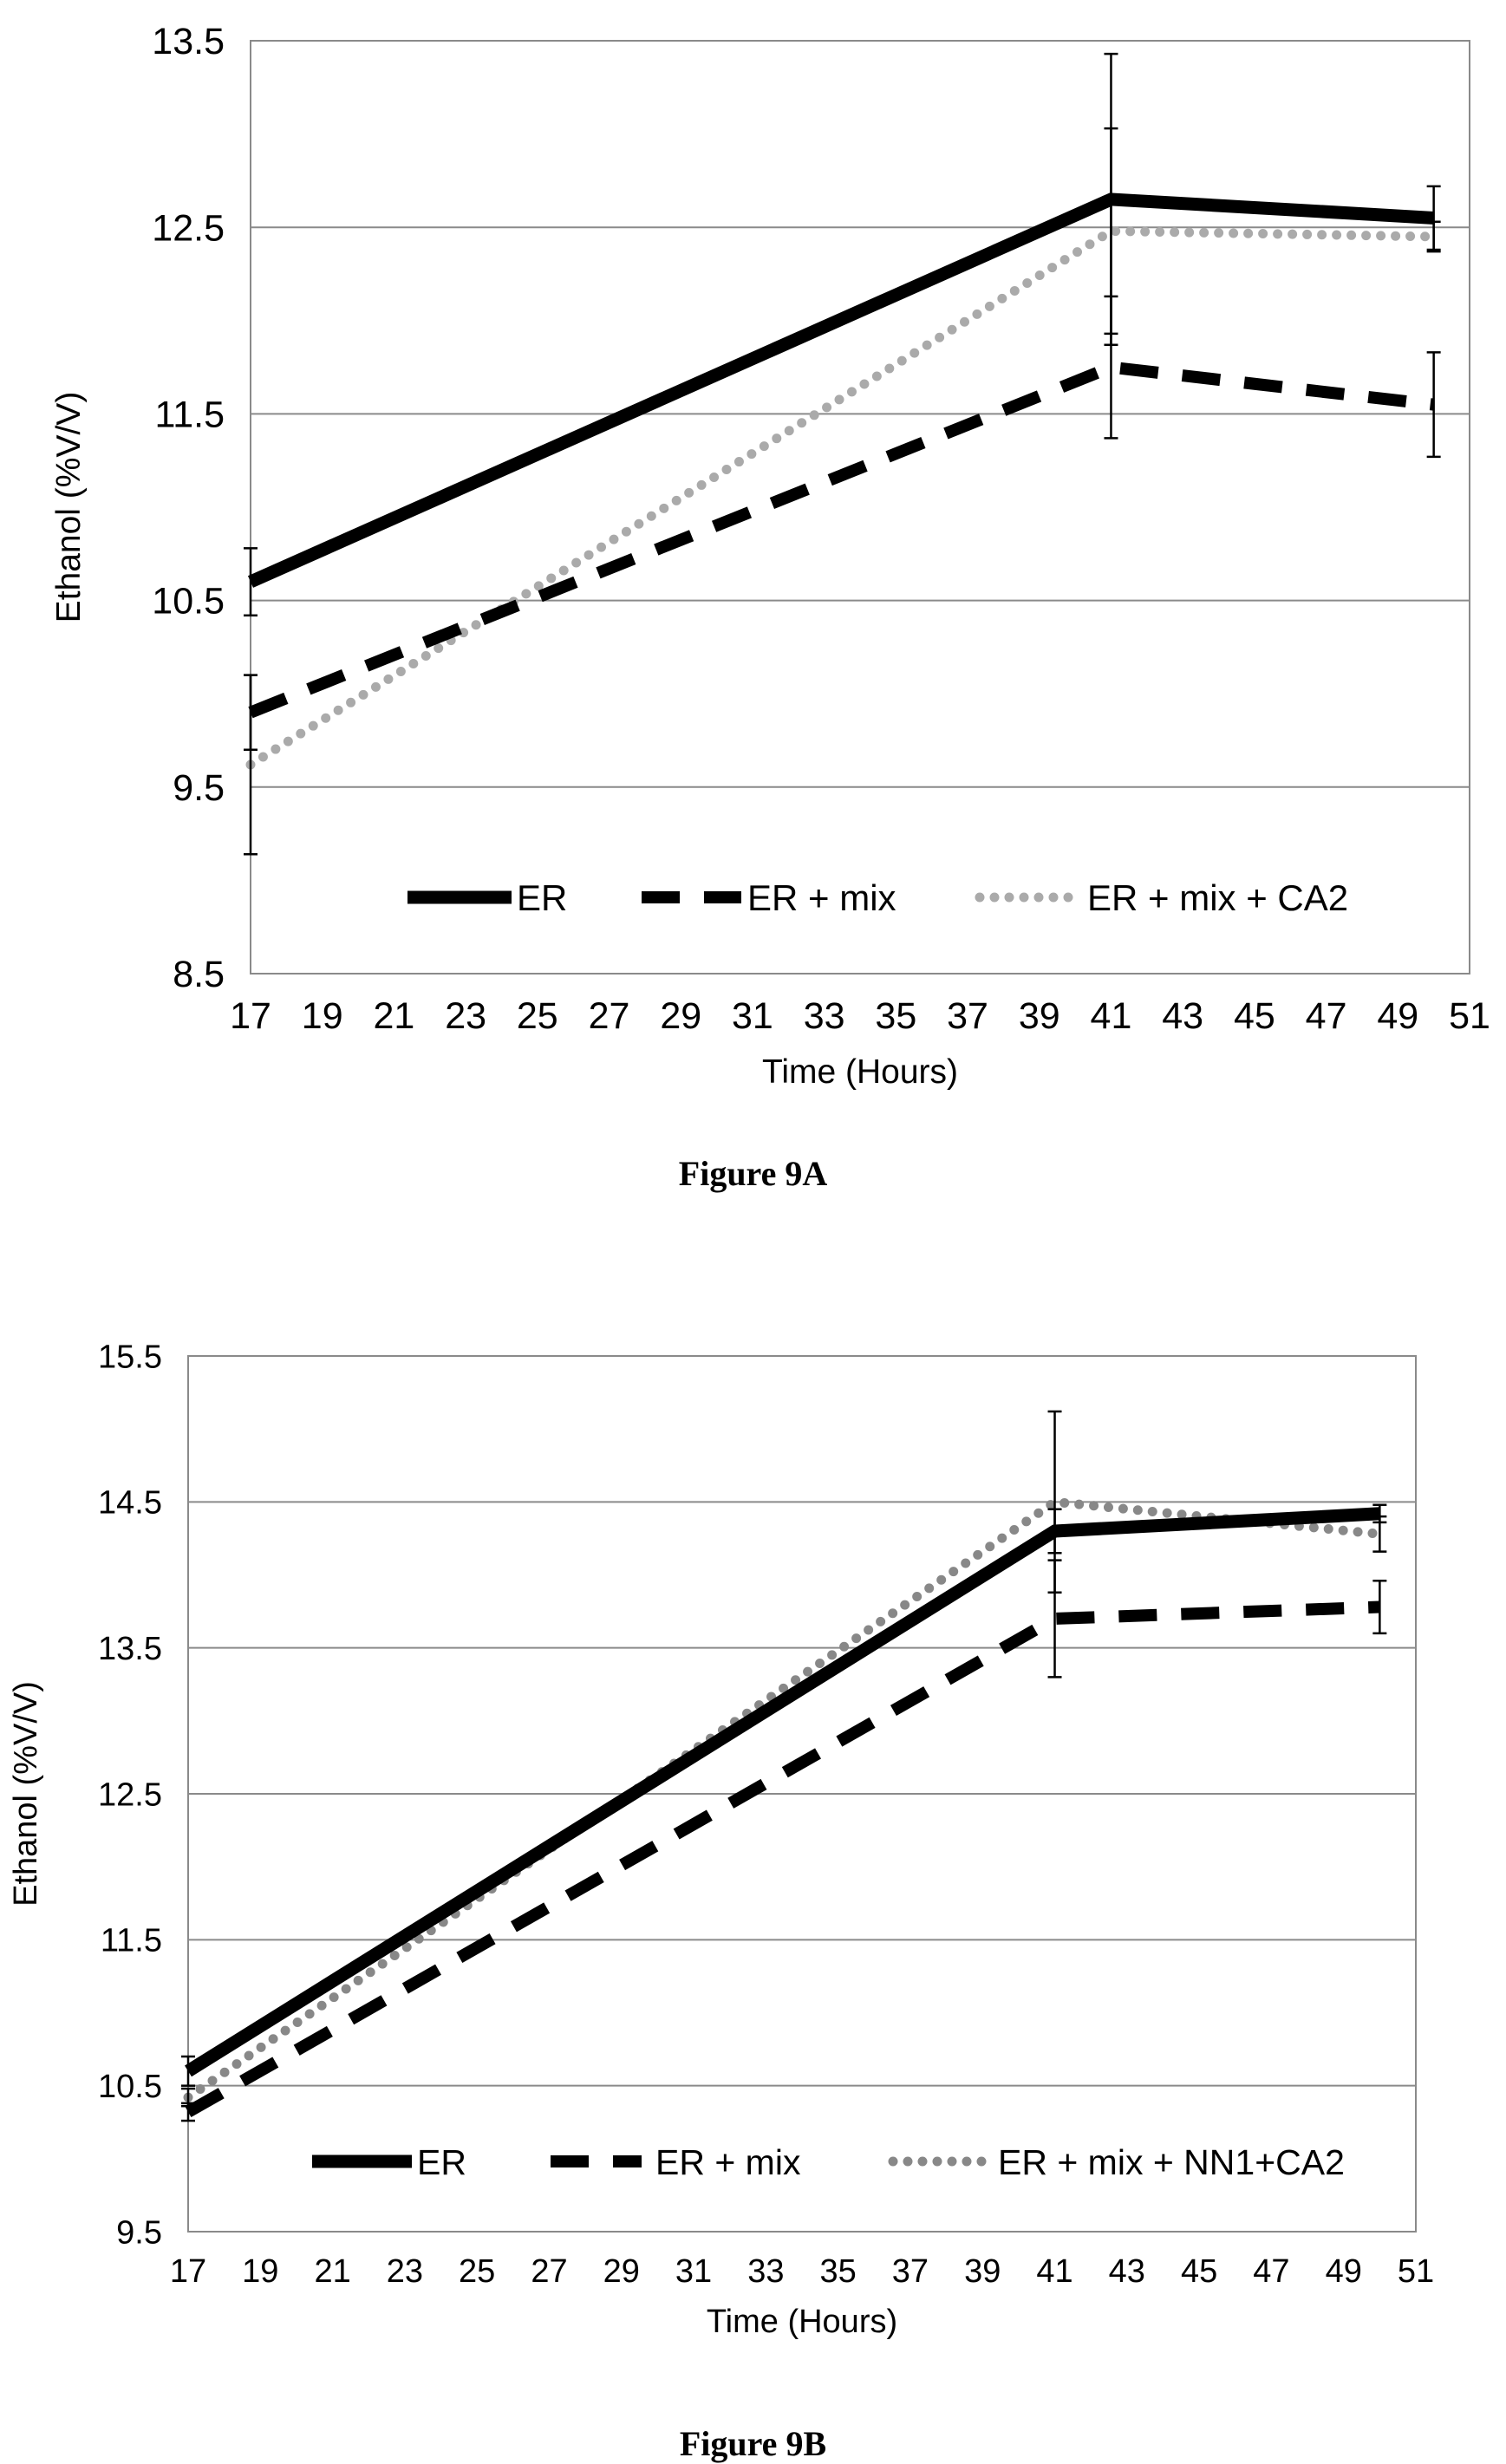  What do you see at coordinates (130, 1503) in the screenshot?
I see `y-tick-label: 14.5` at bounding box center [130, 1503].